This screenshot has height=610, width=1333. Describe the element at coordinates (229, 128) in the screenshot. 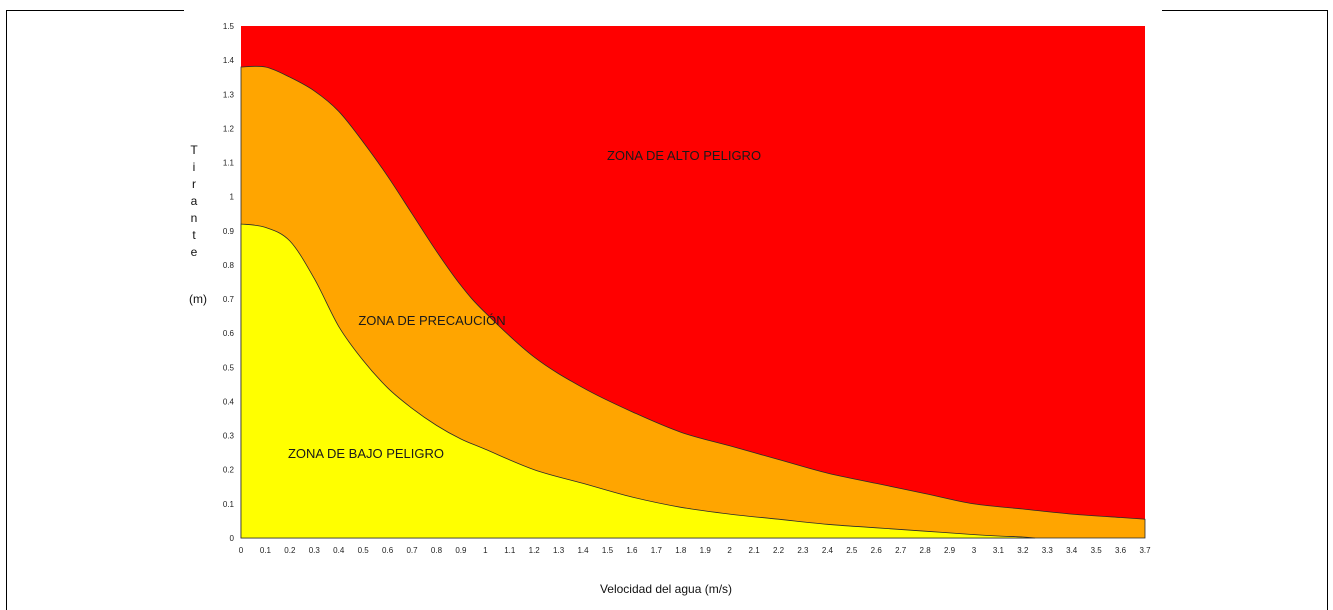

I see `y-tick-label: 1.2` at that location.